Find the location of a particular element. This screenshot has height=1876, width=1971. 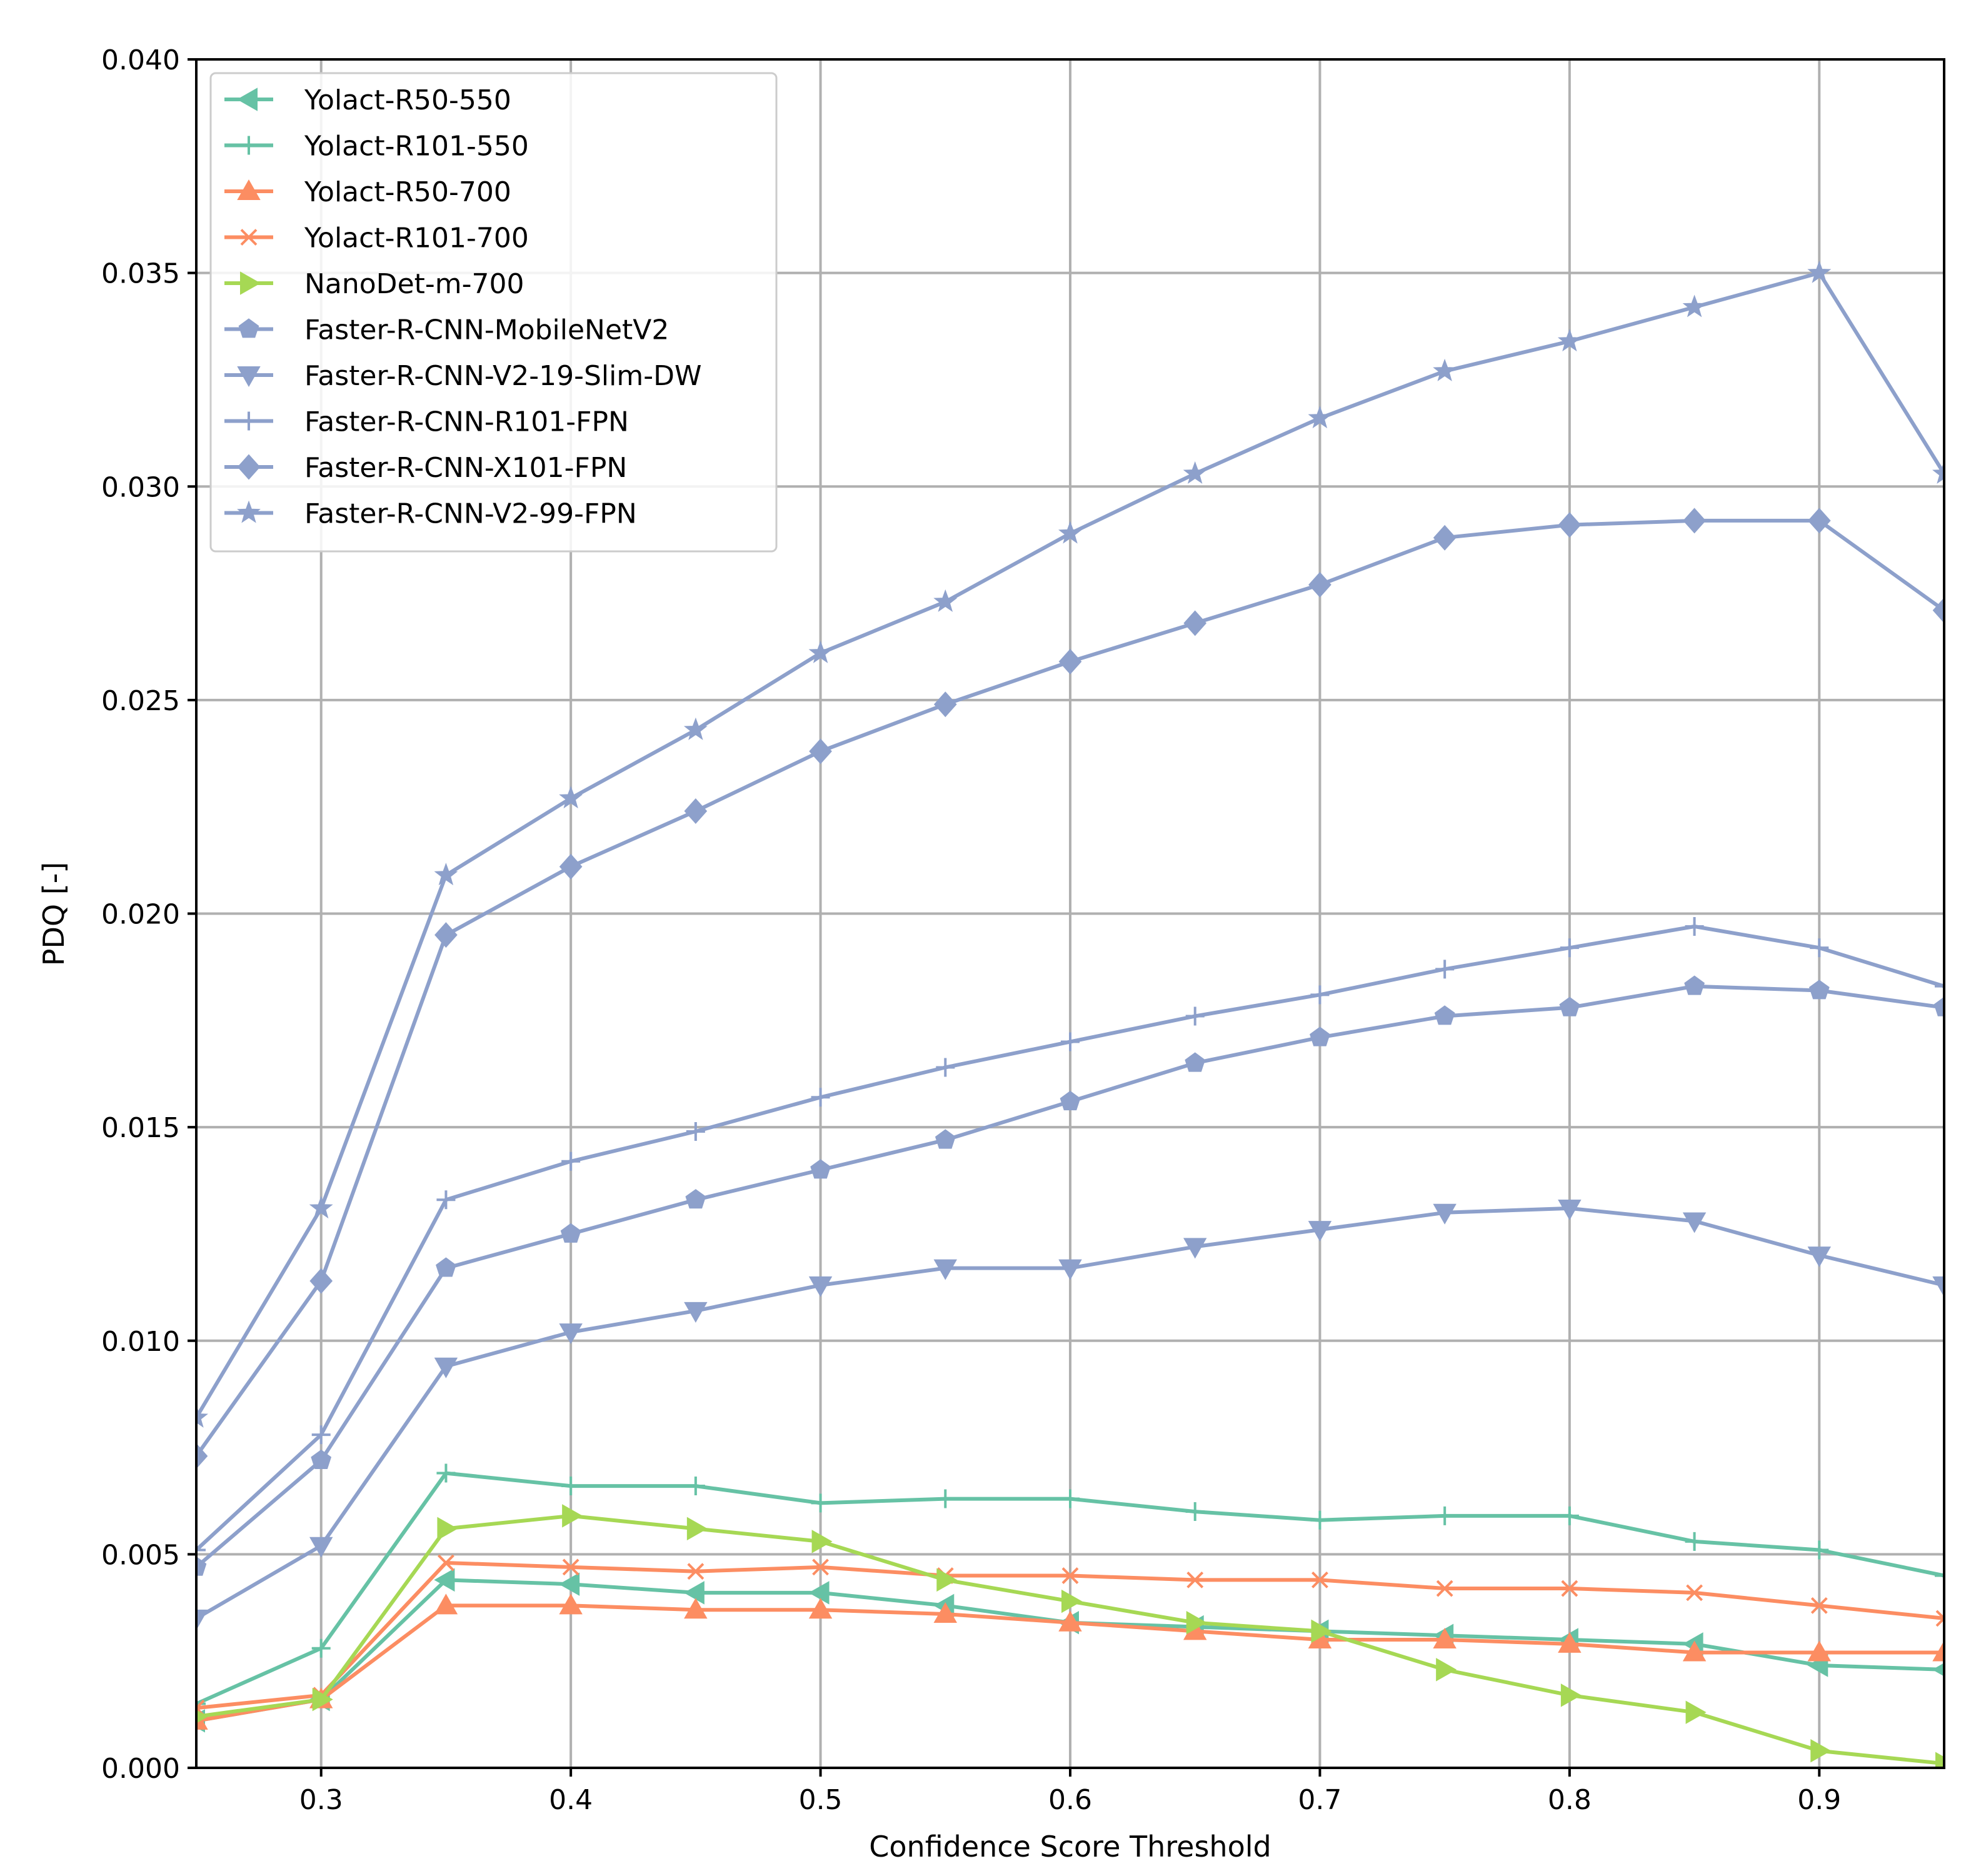

y-tick-label: 0.005 is located at coordinates (140, 1555).